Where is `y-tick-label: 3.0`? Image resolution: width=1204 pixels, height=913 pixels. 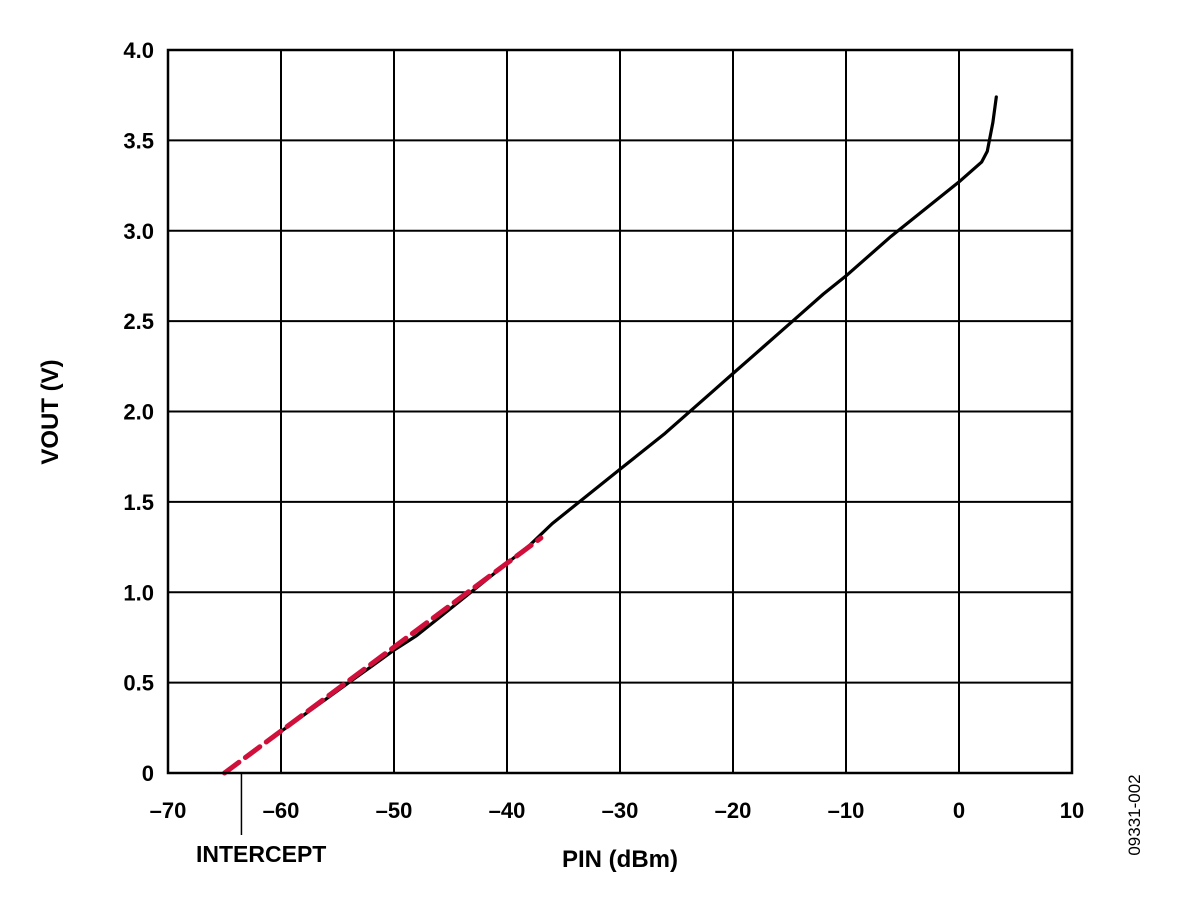
y-tick-label: 3.0 is located at coordinates (138, 231).